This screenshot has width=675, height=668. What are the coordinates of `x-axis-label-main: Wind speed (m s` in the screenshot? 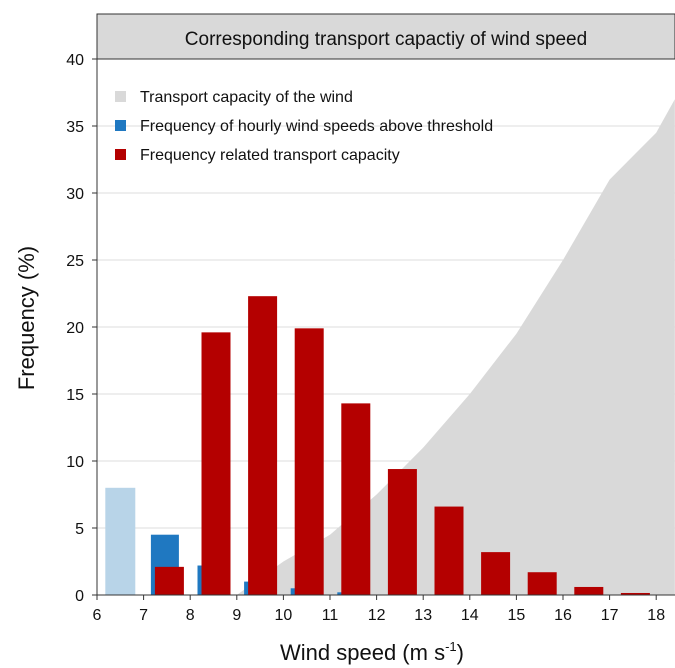 It's located at (362, 652).